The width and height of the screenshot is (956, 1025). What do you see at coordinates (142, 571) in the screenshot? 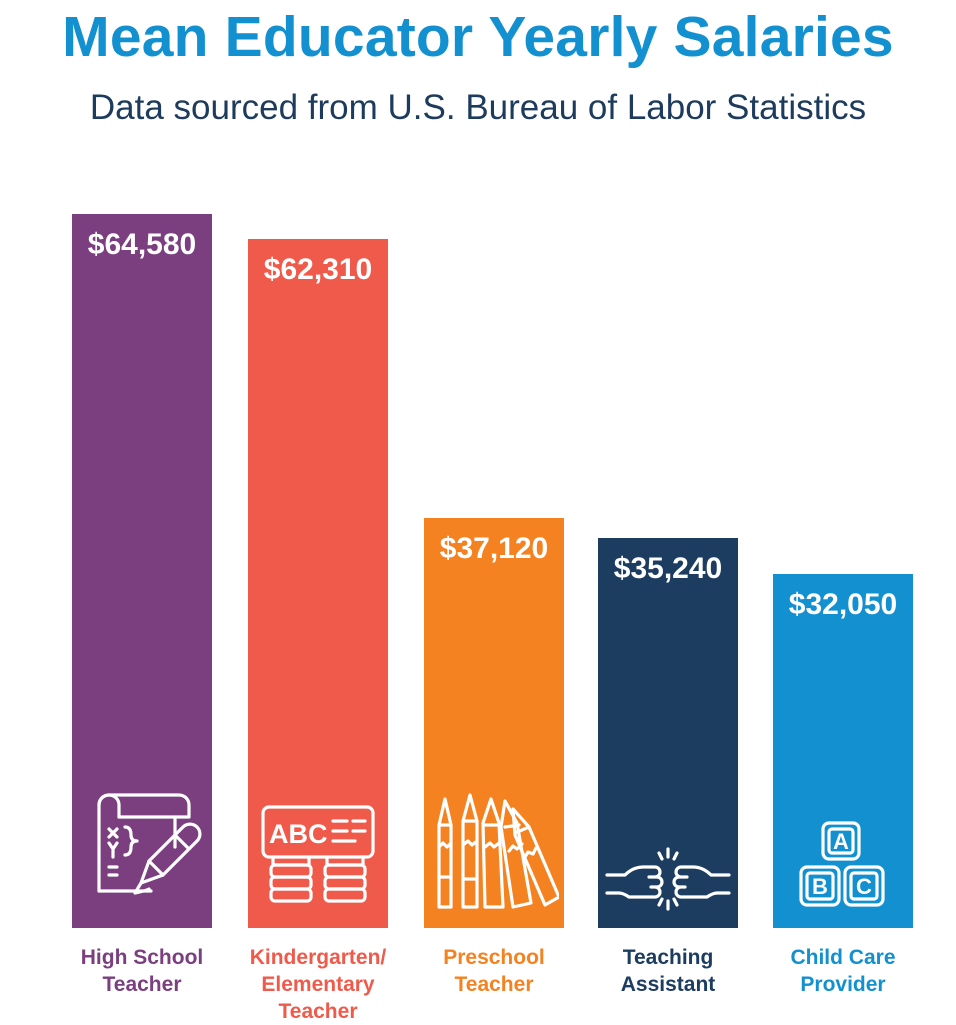
I see `bar-1: $64,580` at bounding box center [142, 571].